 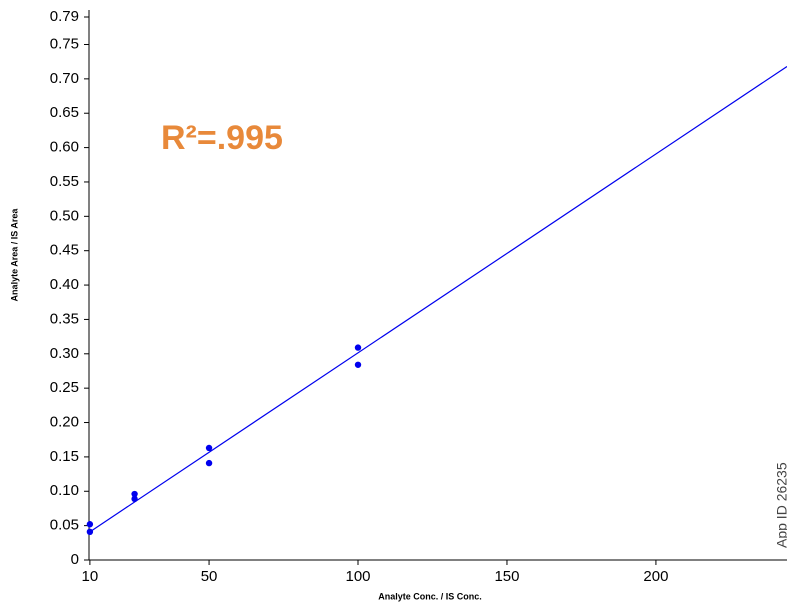 I want to click on y-tick-label: 0.79, so click(x=64, y=16).